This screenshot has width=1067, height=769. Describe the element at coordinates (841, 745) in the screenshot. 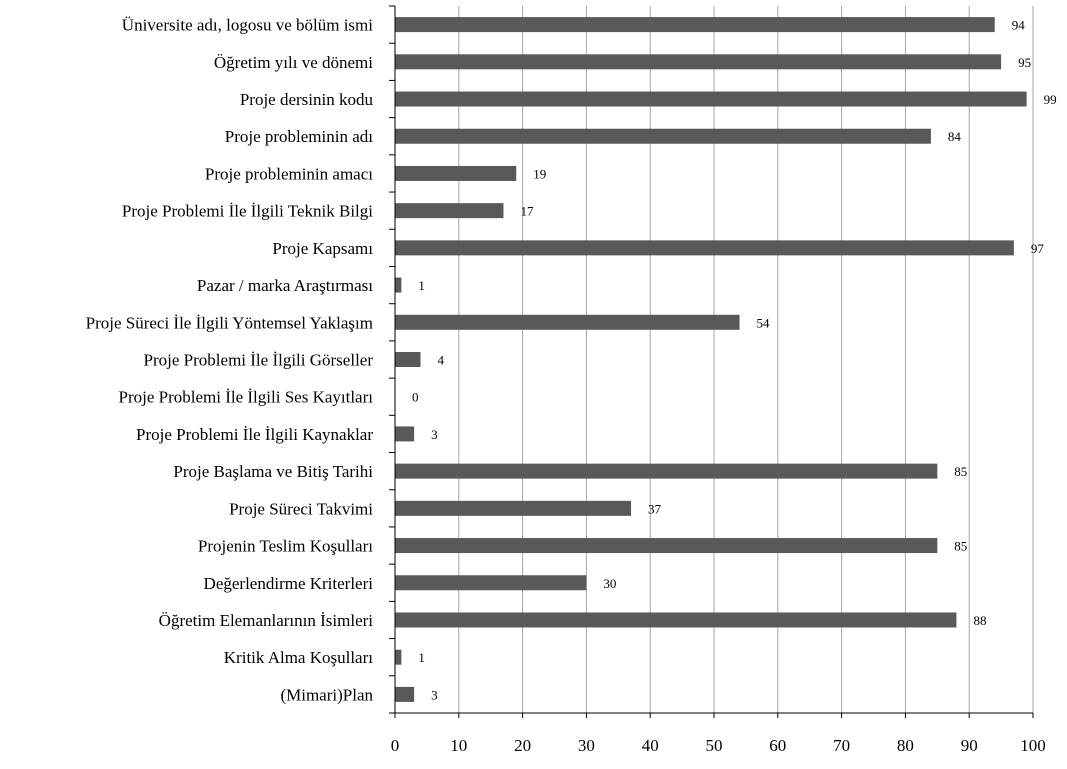

I see `x-tick-label: 70` at that location.